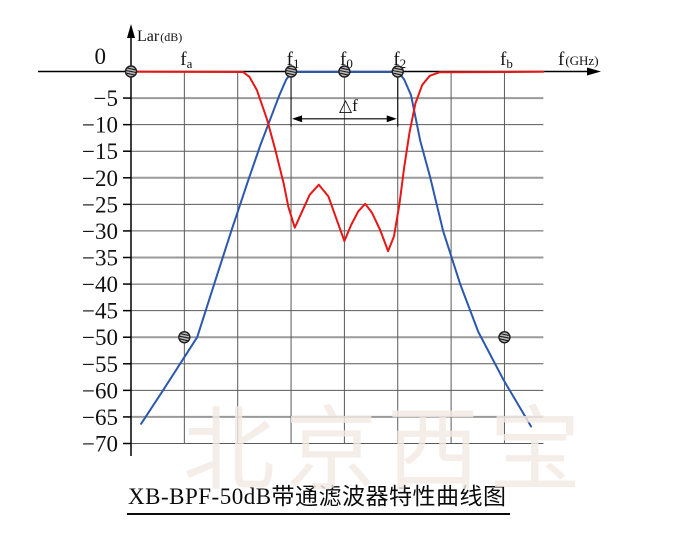 This screenshot has height=536, width=689. I want to click on y-tick-label: −55, so click(100, 364).